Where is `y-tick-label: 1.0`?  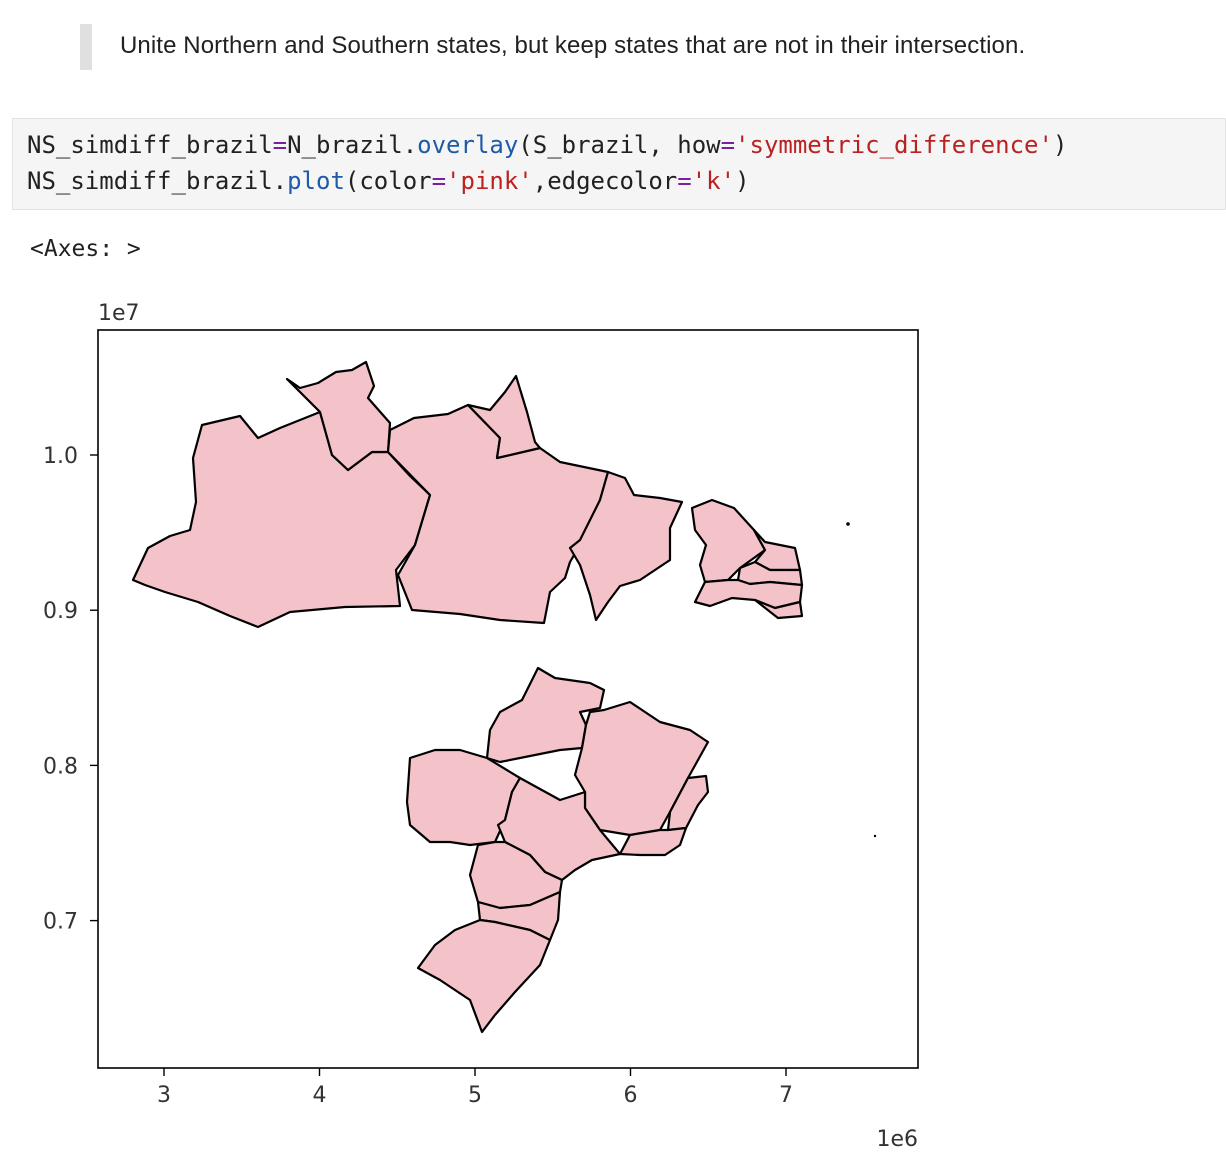 y-tick-label: 1.0 is located at coordinates (60, 456).